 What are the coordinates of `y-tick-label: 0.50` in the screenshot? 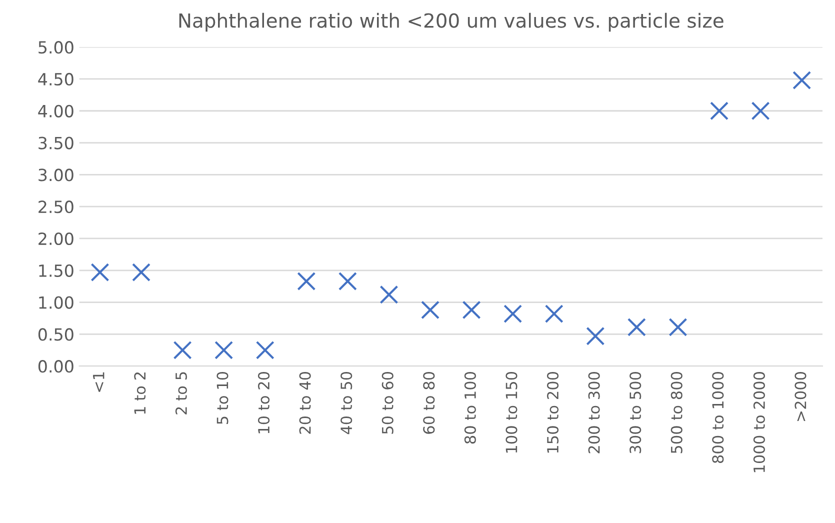 It's located at (56, 334).